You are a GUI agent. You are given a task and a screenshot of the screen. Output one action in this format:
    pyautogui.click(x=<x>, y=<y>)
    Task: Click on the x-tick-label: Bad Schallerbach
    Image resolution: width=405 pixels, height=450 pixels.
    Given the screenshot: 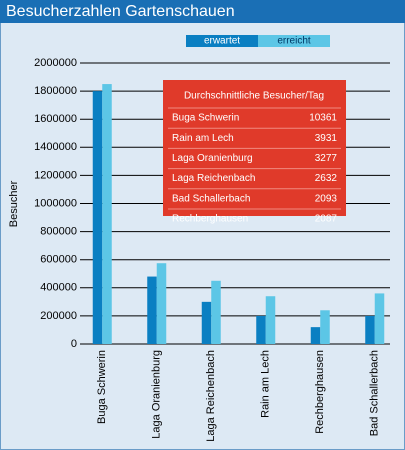 What is the action you would take?
    pyautogui.click(x=375, y=393)
    